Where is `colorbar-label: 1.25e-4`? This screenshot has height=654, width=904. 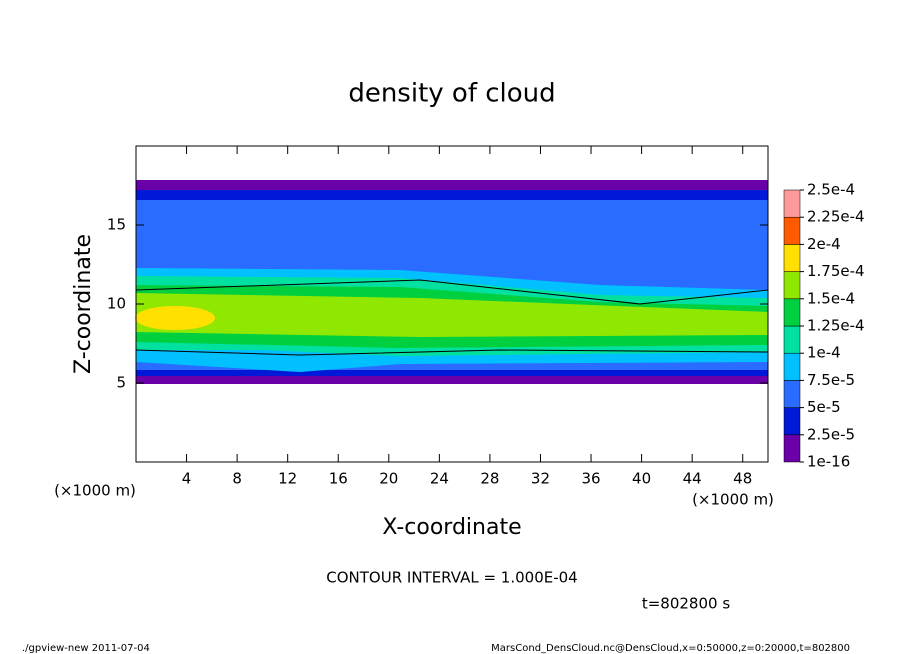 colorbar-label: 1.25e-4 is located at coordinates (836, 326).